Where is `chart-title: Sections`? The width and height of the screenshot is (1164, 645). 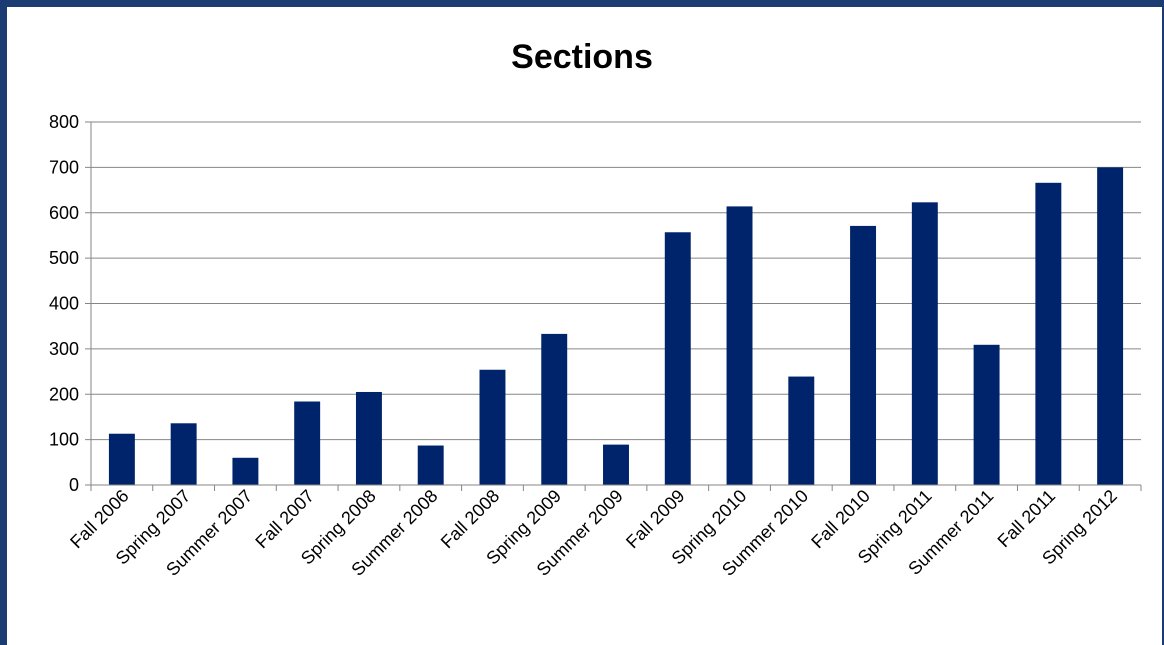 chart-title: Sections is located at coordinates (582, 57).